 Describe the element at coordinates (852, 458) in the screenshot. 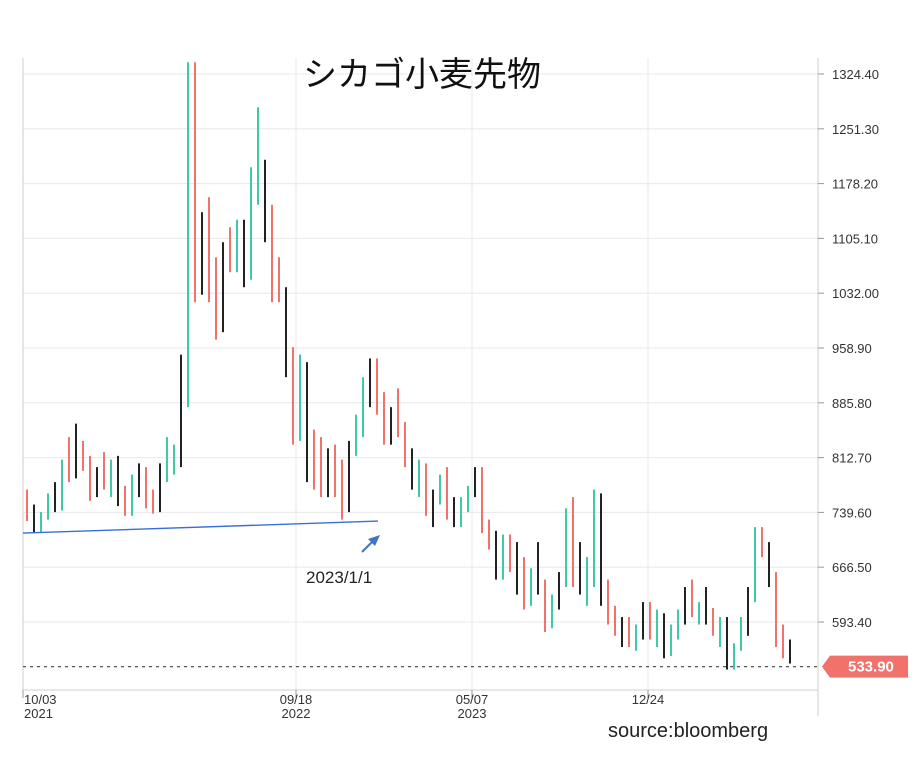

I see `y-tick-label: 812.70` at that location.